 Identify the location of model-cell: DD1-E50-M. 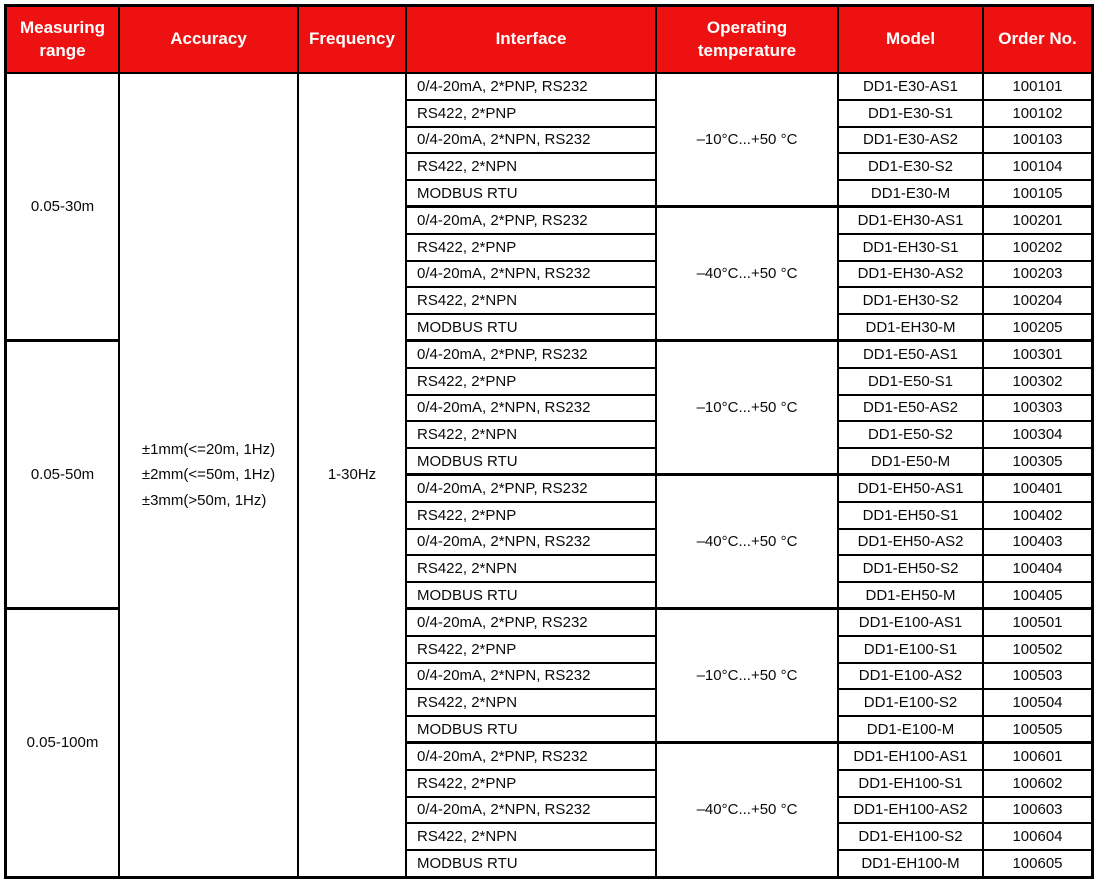
(910, 461).